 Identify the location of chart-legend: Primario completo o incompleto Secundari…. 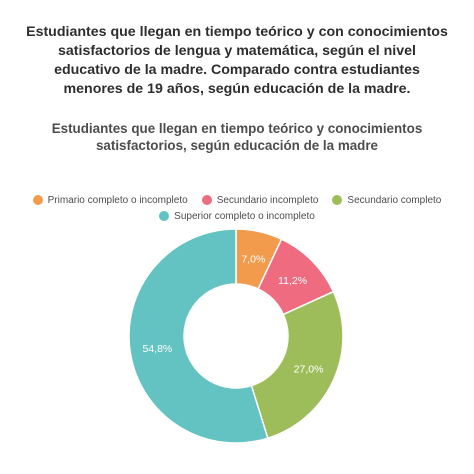
(237, 208).